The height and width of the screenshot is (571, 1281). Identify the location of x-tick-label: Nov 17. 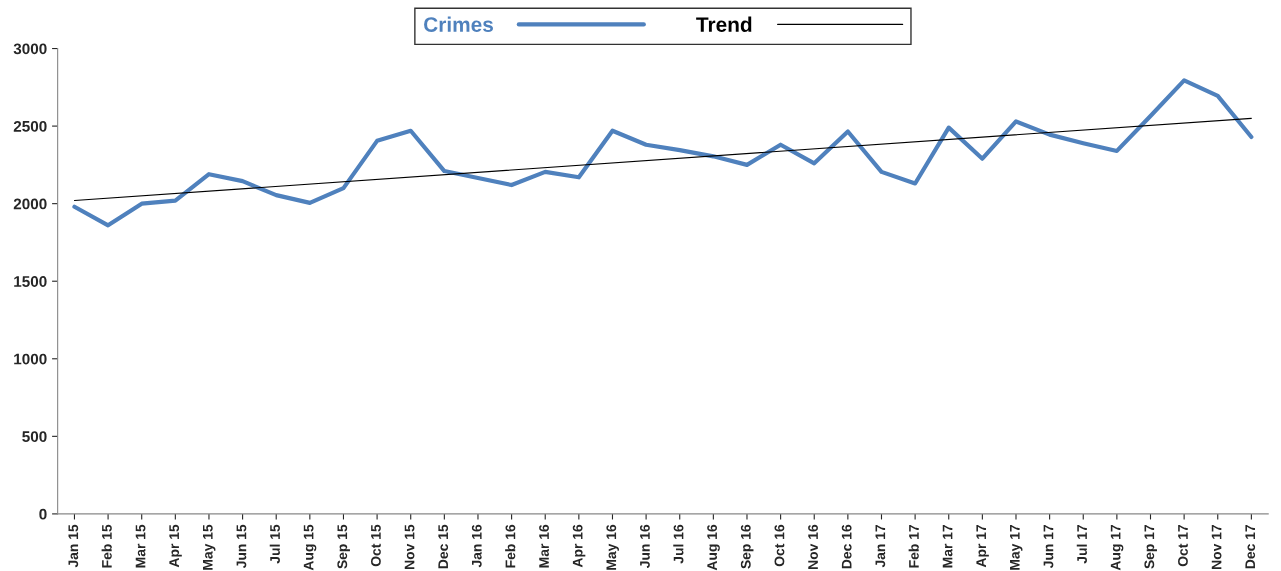
(1216, 546).